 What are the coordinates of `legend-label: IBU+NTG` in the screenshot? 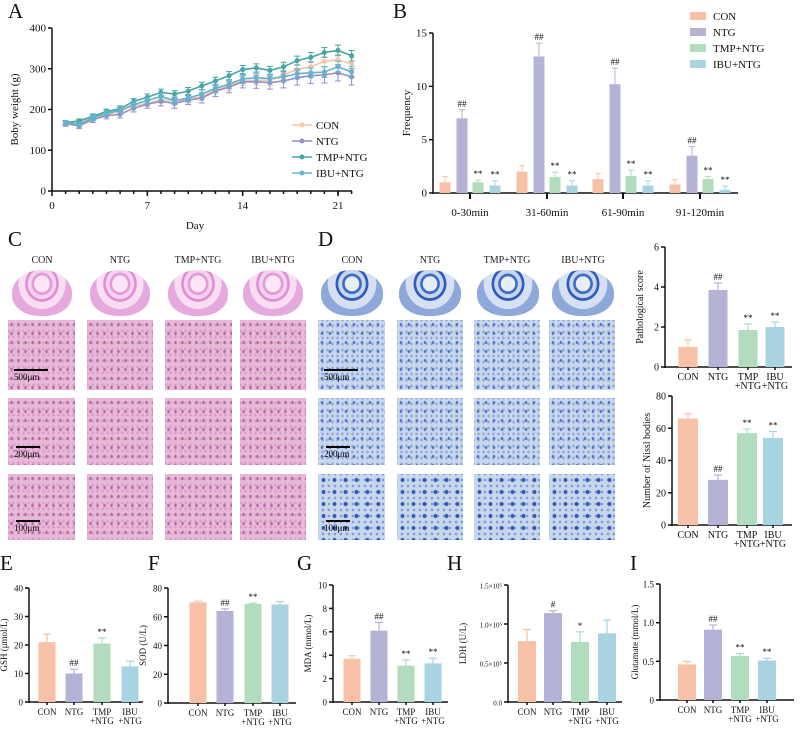 It's located at (737, 65).